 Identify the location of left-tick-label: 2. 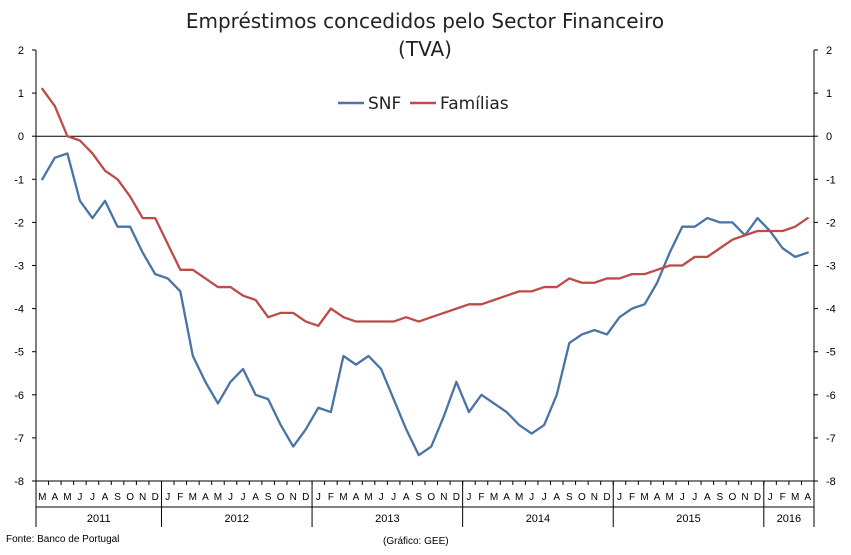
(21, 51).